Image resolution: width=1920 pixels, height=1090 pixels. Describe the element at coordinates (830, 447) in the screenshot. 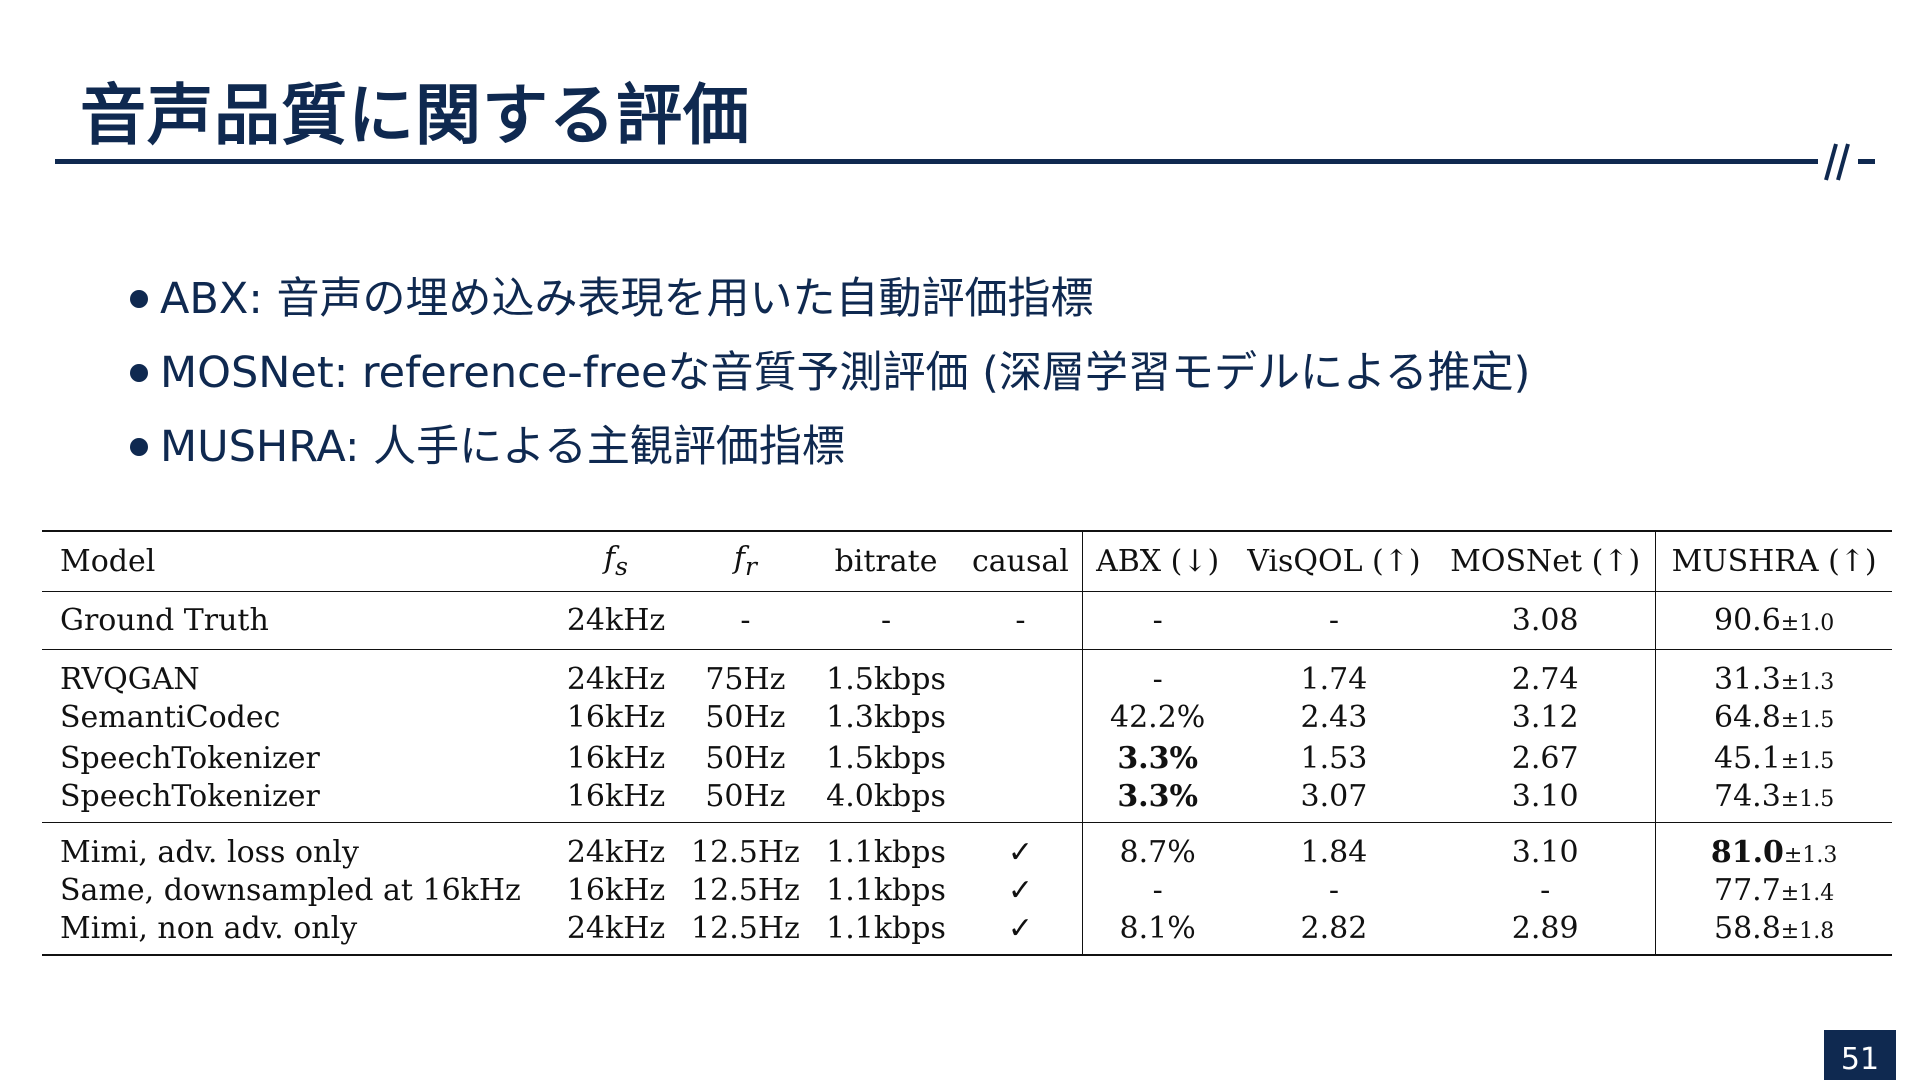

I see `bullet-item-mushra: MUSHRA: 人手による主観評価指標` at that location.